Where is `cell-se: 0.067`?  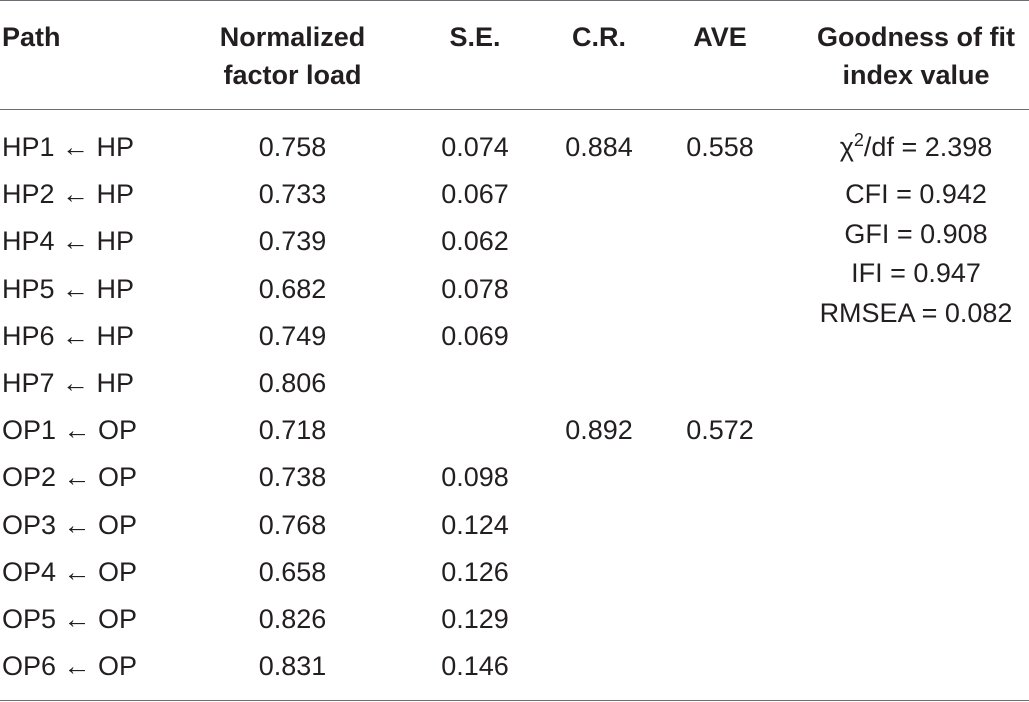
cell-se: 0.067 is located at coordinates (475, 194).